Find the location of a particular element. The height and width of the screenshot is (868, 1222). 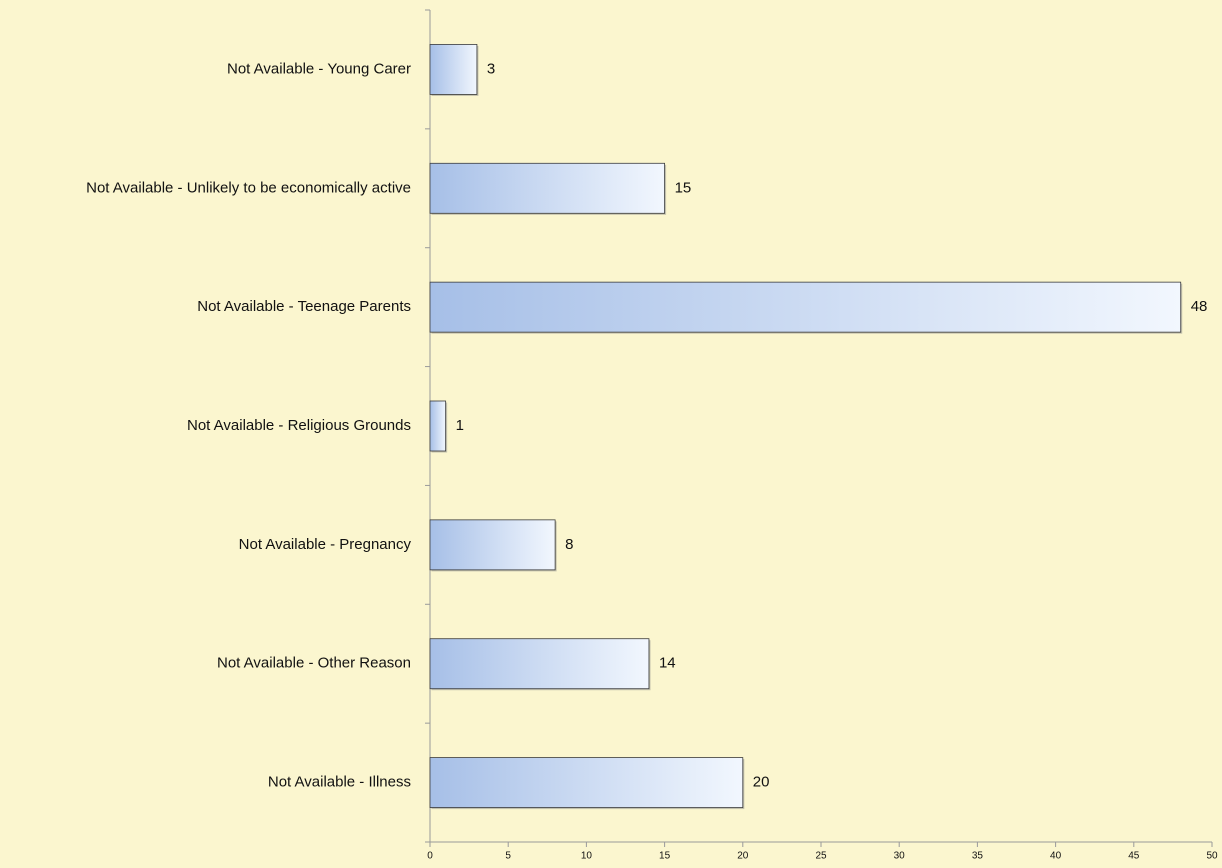

x-tick-label: 15 is located at coordinates (665, 856).